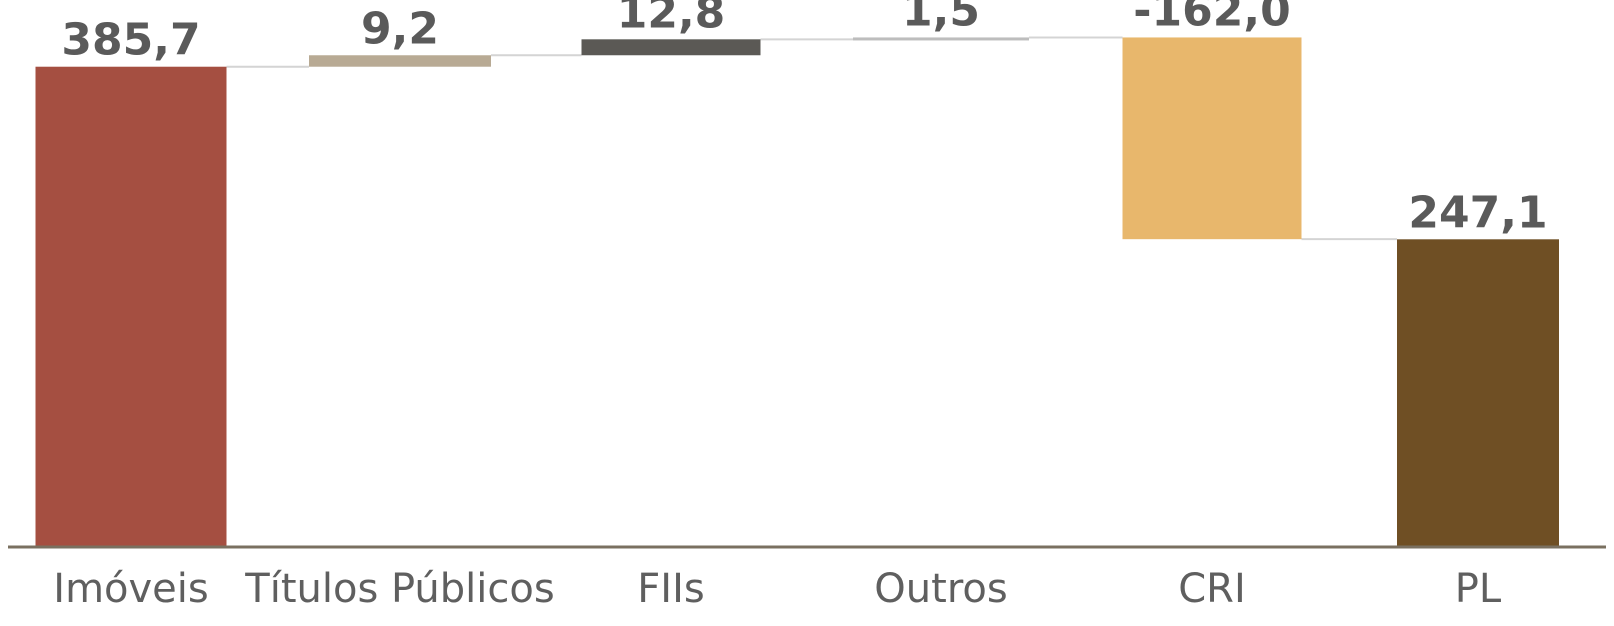 The height and width of the screenshot is (626, 1614). Describe the element at coordinates (671, 47) in the screenshot. I see `bar-fiis` at that location.